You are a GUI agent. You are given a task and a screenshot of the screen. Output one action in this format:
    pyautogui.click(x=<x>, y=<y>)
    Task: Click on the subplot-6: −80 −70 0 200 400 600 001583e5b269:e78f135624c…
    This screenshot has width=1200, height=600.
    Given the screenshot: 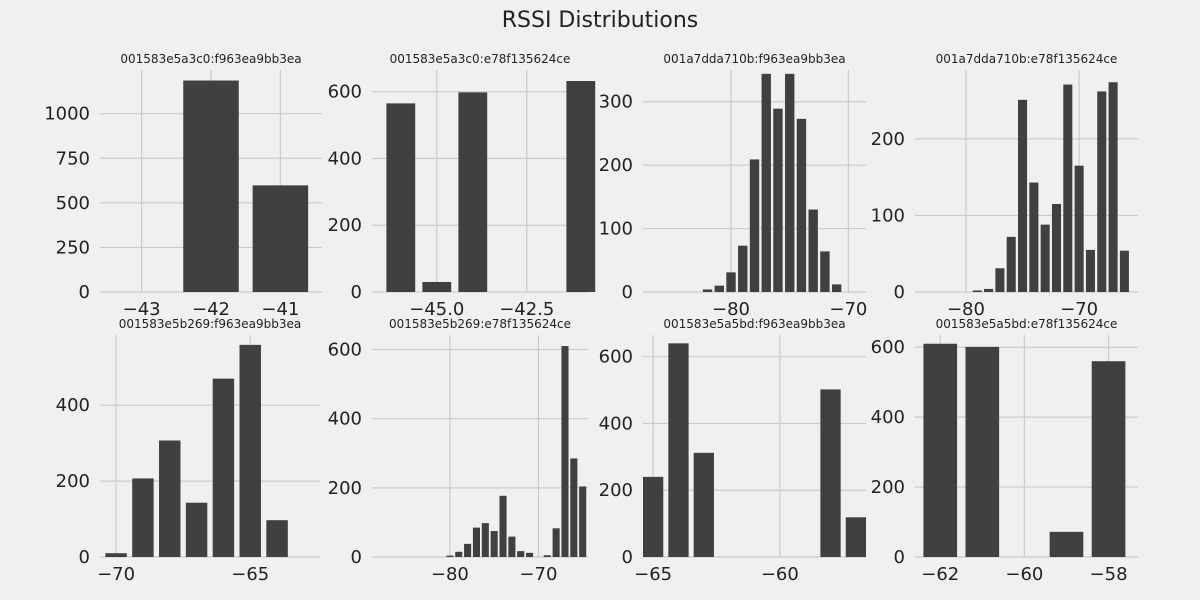 What is the action you would take?
    pyautogui.click(x=458, y=451)
    